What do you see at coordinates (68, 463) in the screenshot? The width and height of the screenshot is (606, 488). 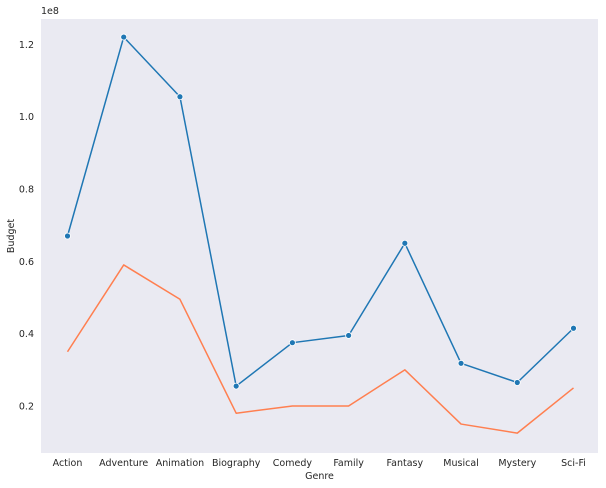 I see `x-tick-label: Action` at bounding box center [68, 463].